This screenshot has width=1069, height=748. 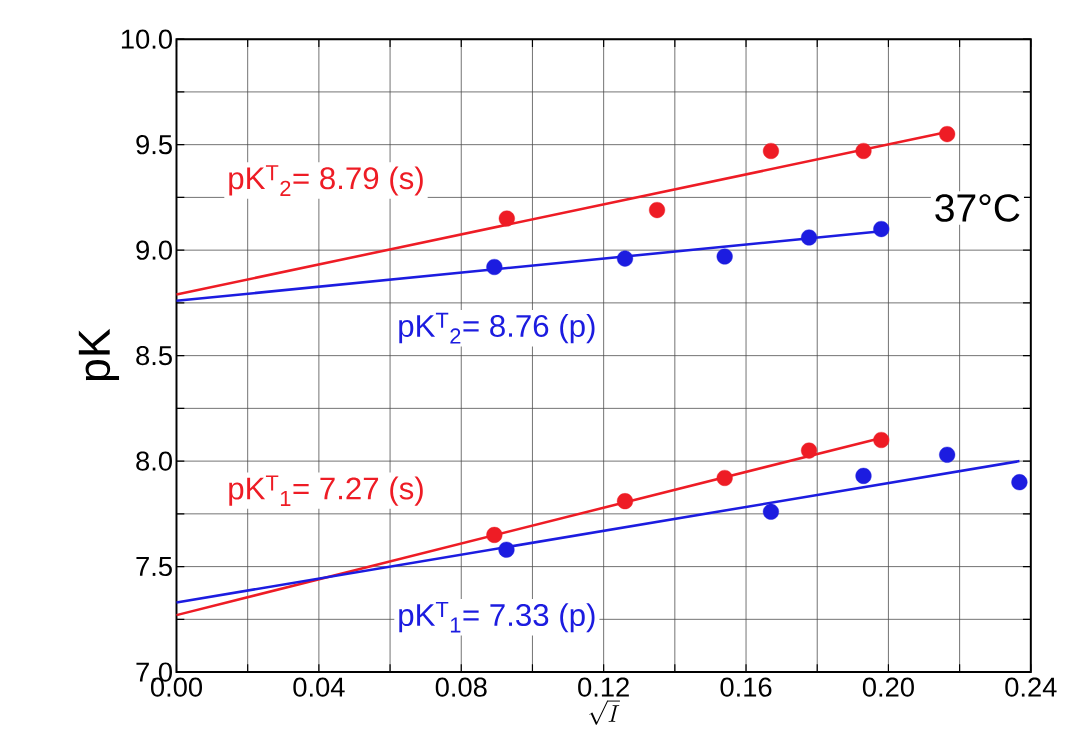 I want to click on annotation: 37°C, so click(x=977, y=208).